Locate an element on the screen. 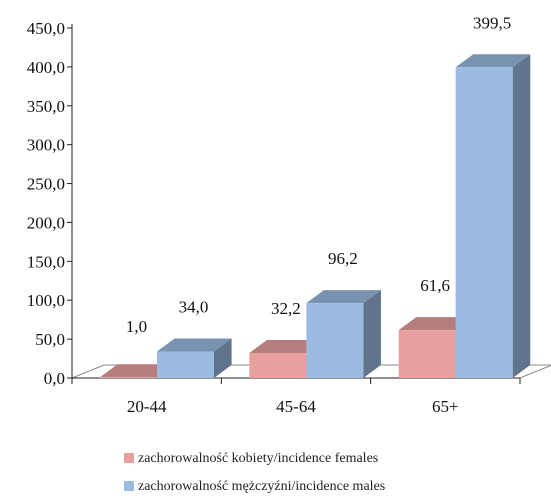 The height and width of the screenshot is (502, 551). legend-item-males: zachorowalność mężczyźni/incidence males is located at coordinates (254, 487).